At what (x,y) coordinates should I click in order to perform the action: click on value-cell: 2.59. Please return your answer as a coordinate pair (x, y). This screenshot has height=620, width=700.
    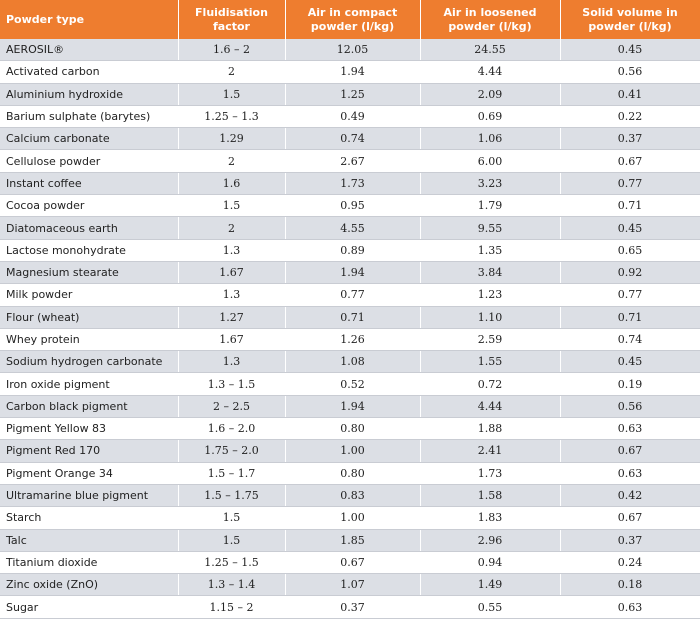
    Looking at the image, I should click on (490, 340).